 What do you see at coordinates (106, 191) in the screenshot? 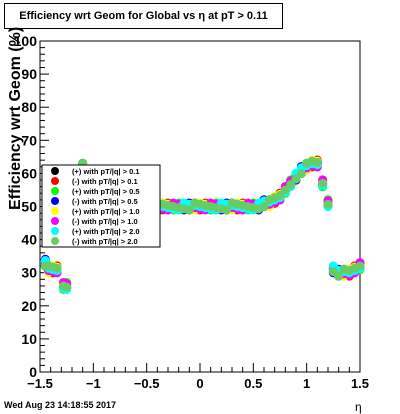
I see `legend-label: (+) with pT/|q| > 0.5` at bounding box center [106, 191].